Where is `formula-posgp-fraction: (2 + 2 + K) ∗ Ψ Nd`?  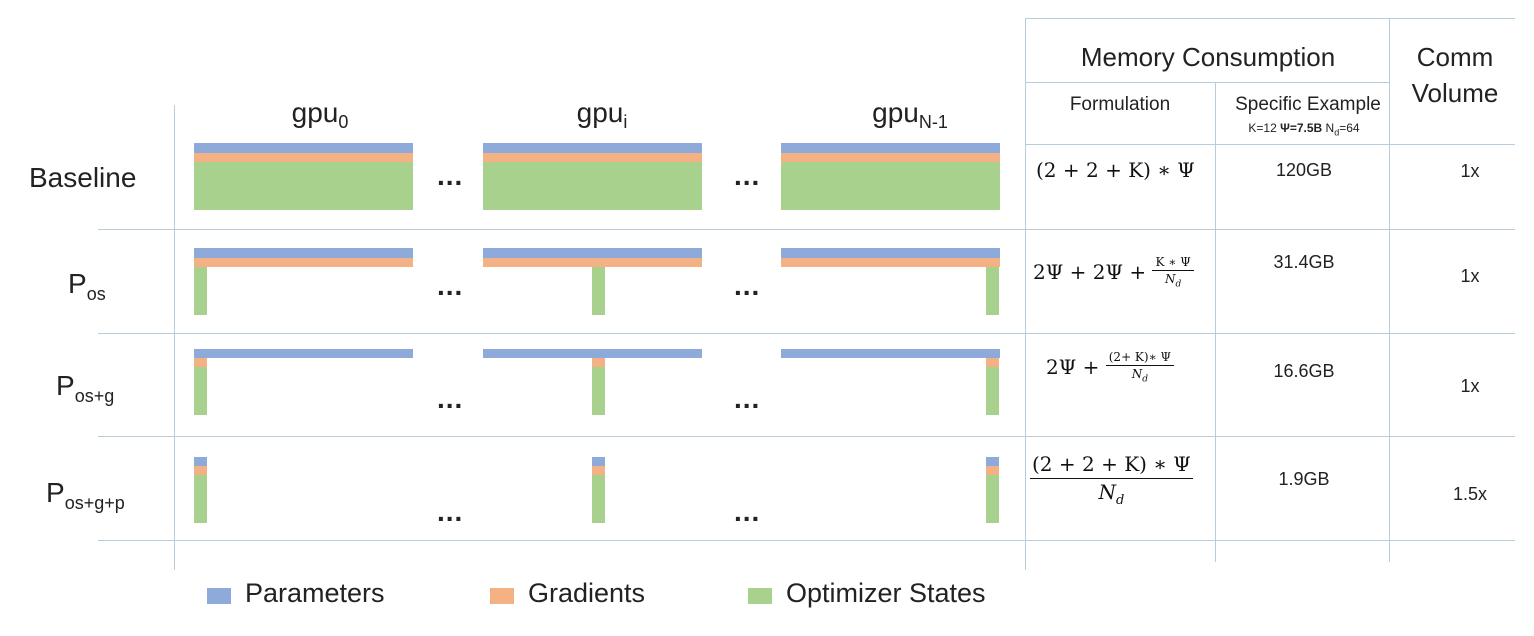
formula-posgp-fraction: (2 + 2 + K) ∗ Ψ Nd is located at coordinates (1111, 480).